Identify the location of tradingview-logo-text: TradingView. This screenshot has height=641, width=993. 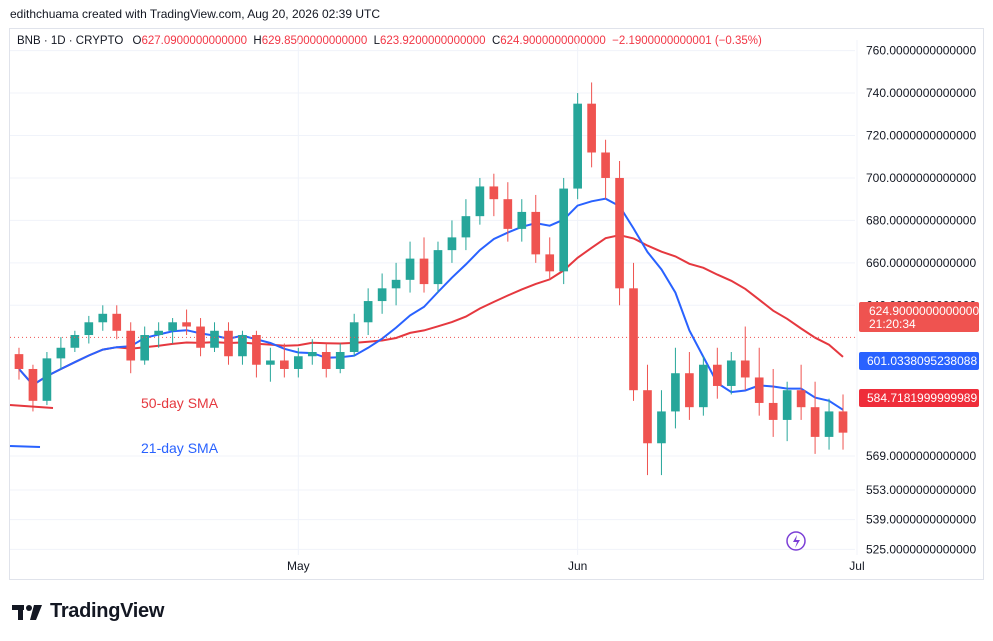
(107, 611).